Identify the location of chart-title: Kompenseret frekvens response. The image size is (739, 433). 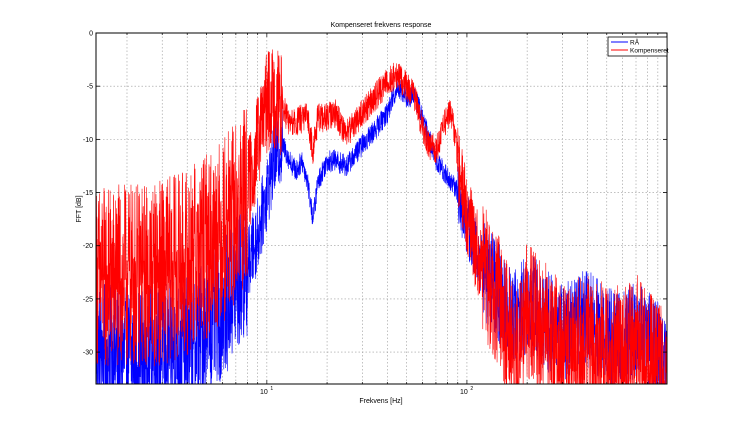
(381, 25).